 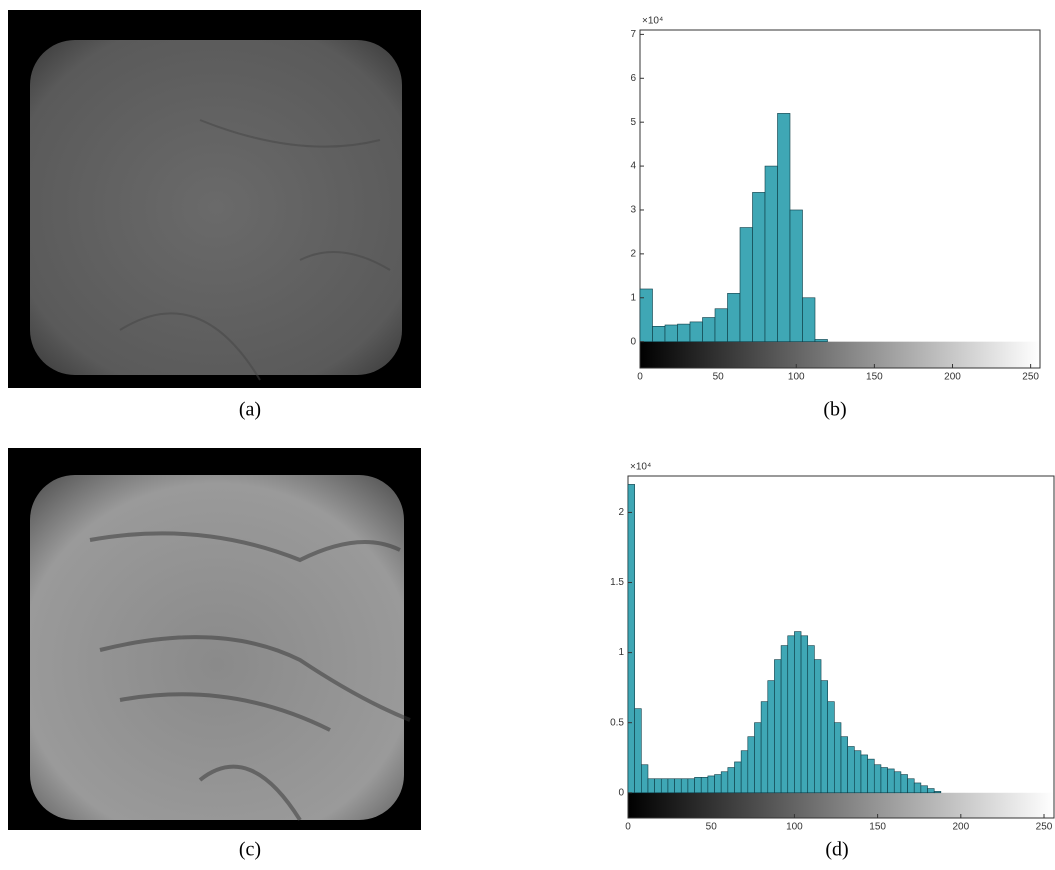 I want to click on y-tick-label: 5, so click(x=633, y=122).